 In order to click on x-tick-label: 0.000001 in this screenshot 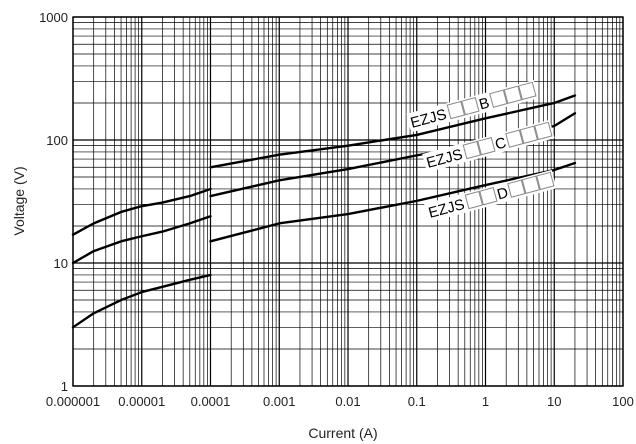, I will do `click(73, 401)`.